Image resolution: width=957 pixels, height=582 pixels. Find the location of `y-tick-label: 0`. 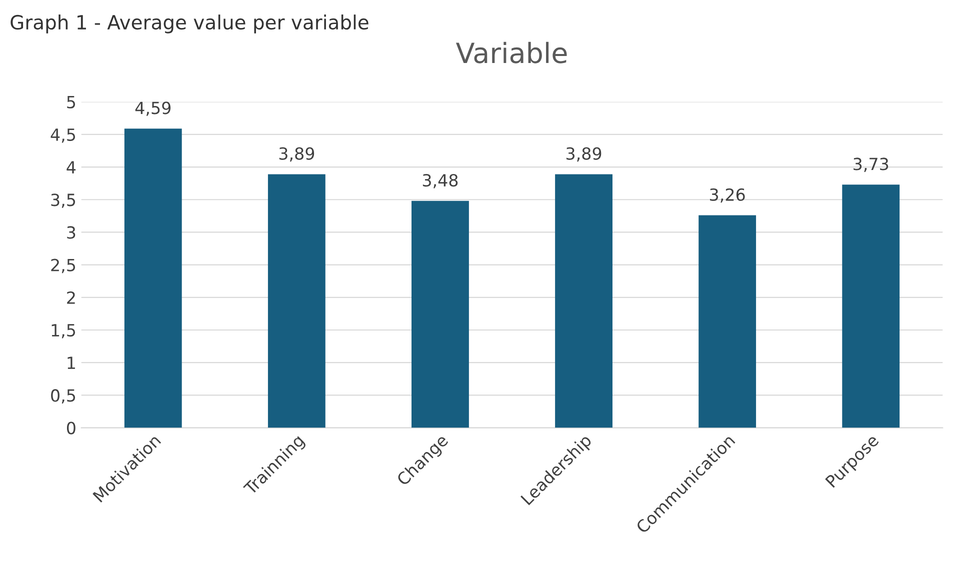

y-tick-label: 0 is located at coordinates (71, 428).